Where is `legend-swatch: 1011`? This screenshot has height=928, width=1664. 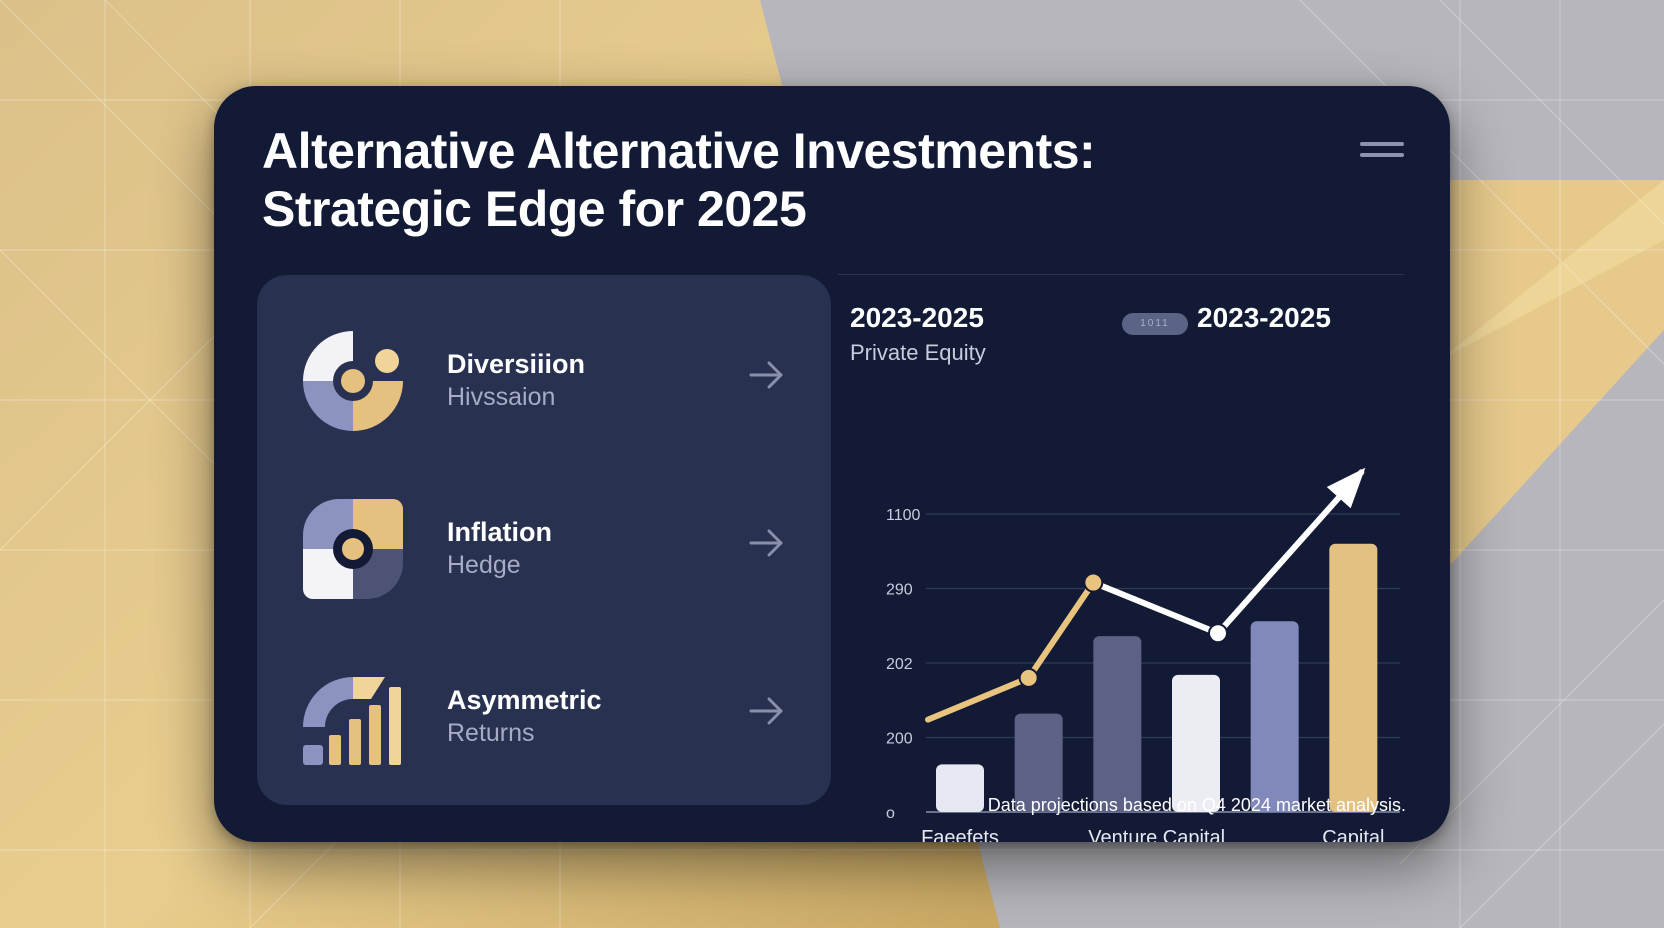 legend-swatch: 1011 is located at coordinates (1155, 324).